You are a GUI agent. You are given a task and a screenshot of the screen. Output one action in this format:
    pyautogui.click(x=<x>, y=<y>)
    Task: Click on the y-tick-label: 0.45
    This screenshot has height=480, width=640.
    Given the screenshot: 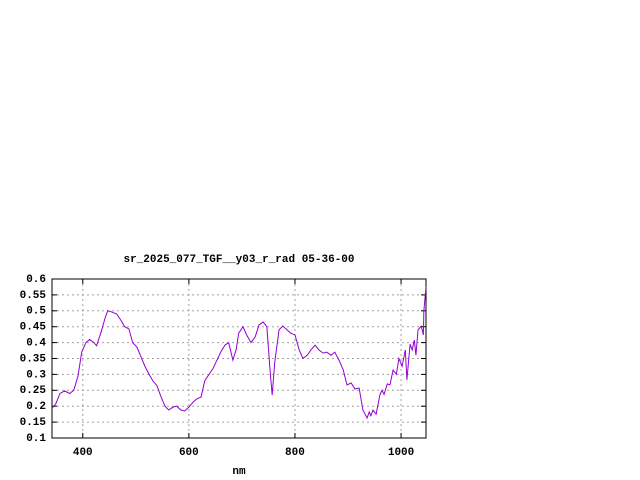 What is the action you would take?
    pyautogui.click(x=33, y=328)
    